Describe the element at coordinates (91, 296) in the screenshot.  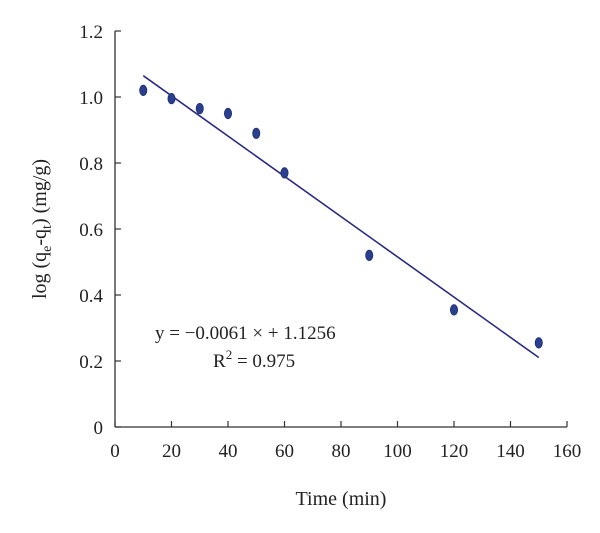
I see `y-tick-label: 0.4` at that location.